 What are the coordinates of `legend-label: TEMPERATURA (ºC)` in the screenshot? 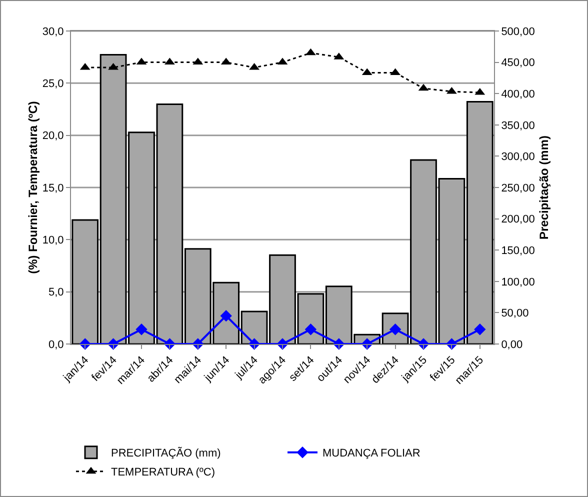 It's located at (163, 472).